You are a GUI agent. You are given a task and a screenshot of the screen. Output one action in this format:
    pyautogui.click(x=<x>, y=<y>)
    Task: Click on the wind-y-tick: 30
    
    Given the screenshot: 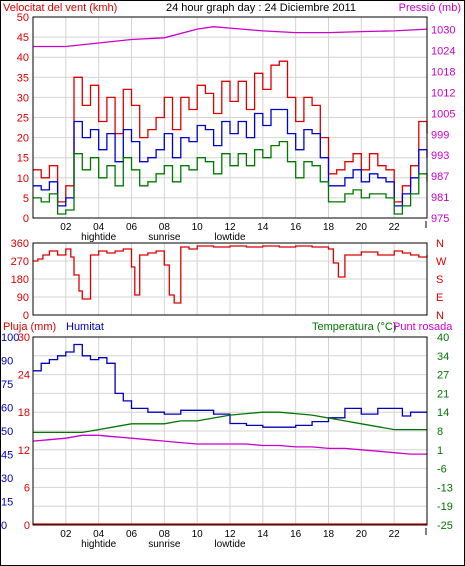 What is the action you would take?
    pyautogui.click(x=23, y=98)
    